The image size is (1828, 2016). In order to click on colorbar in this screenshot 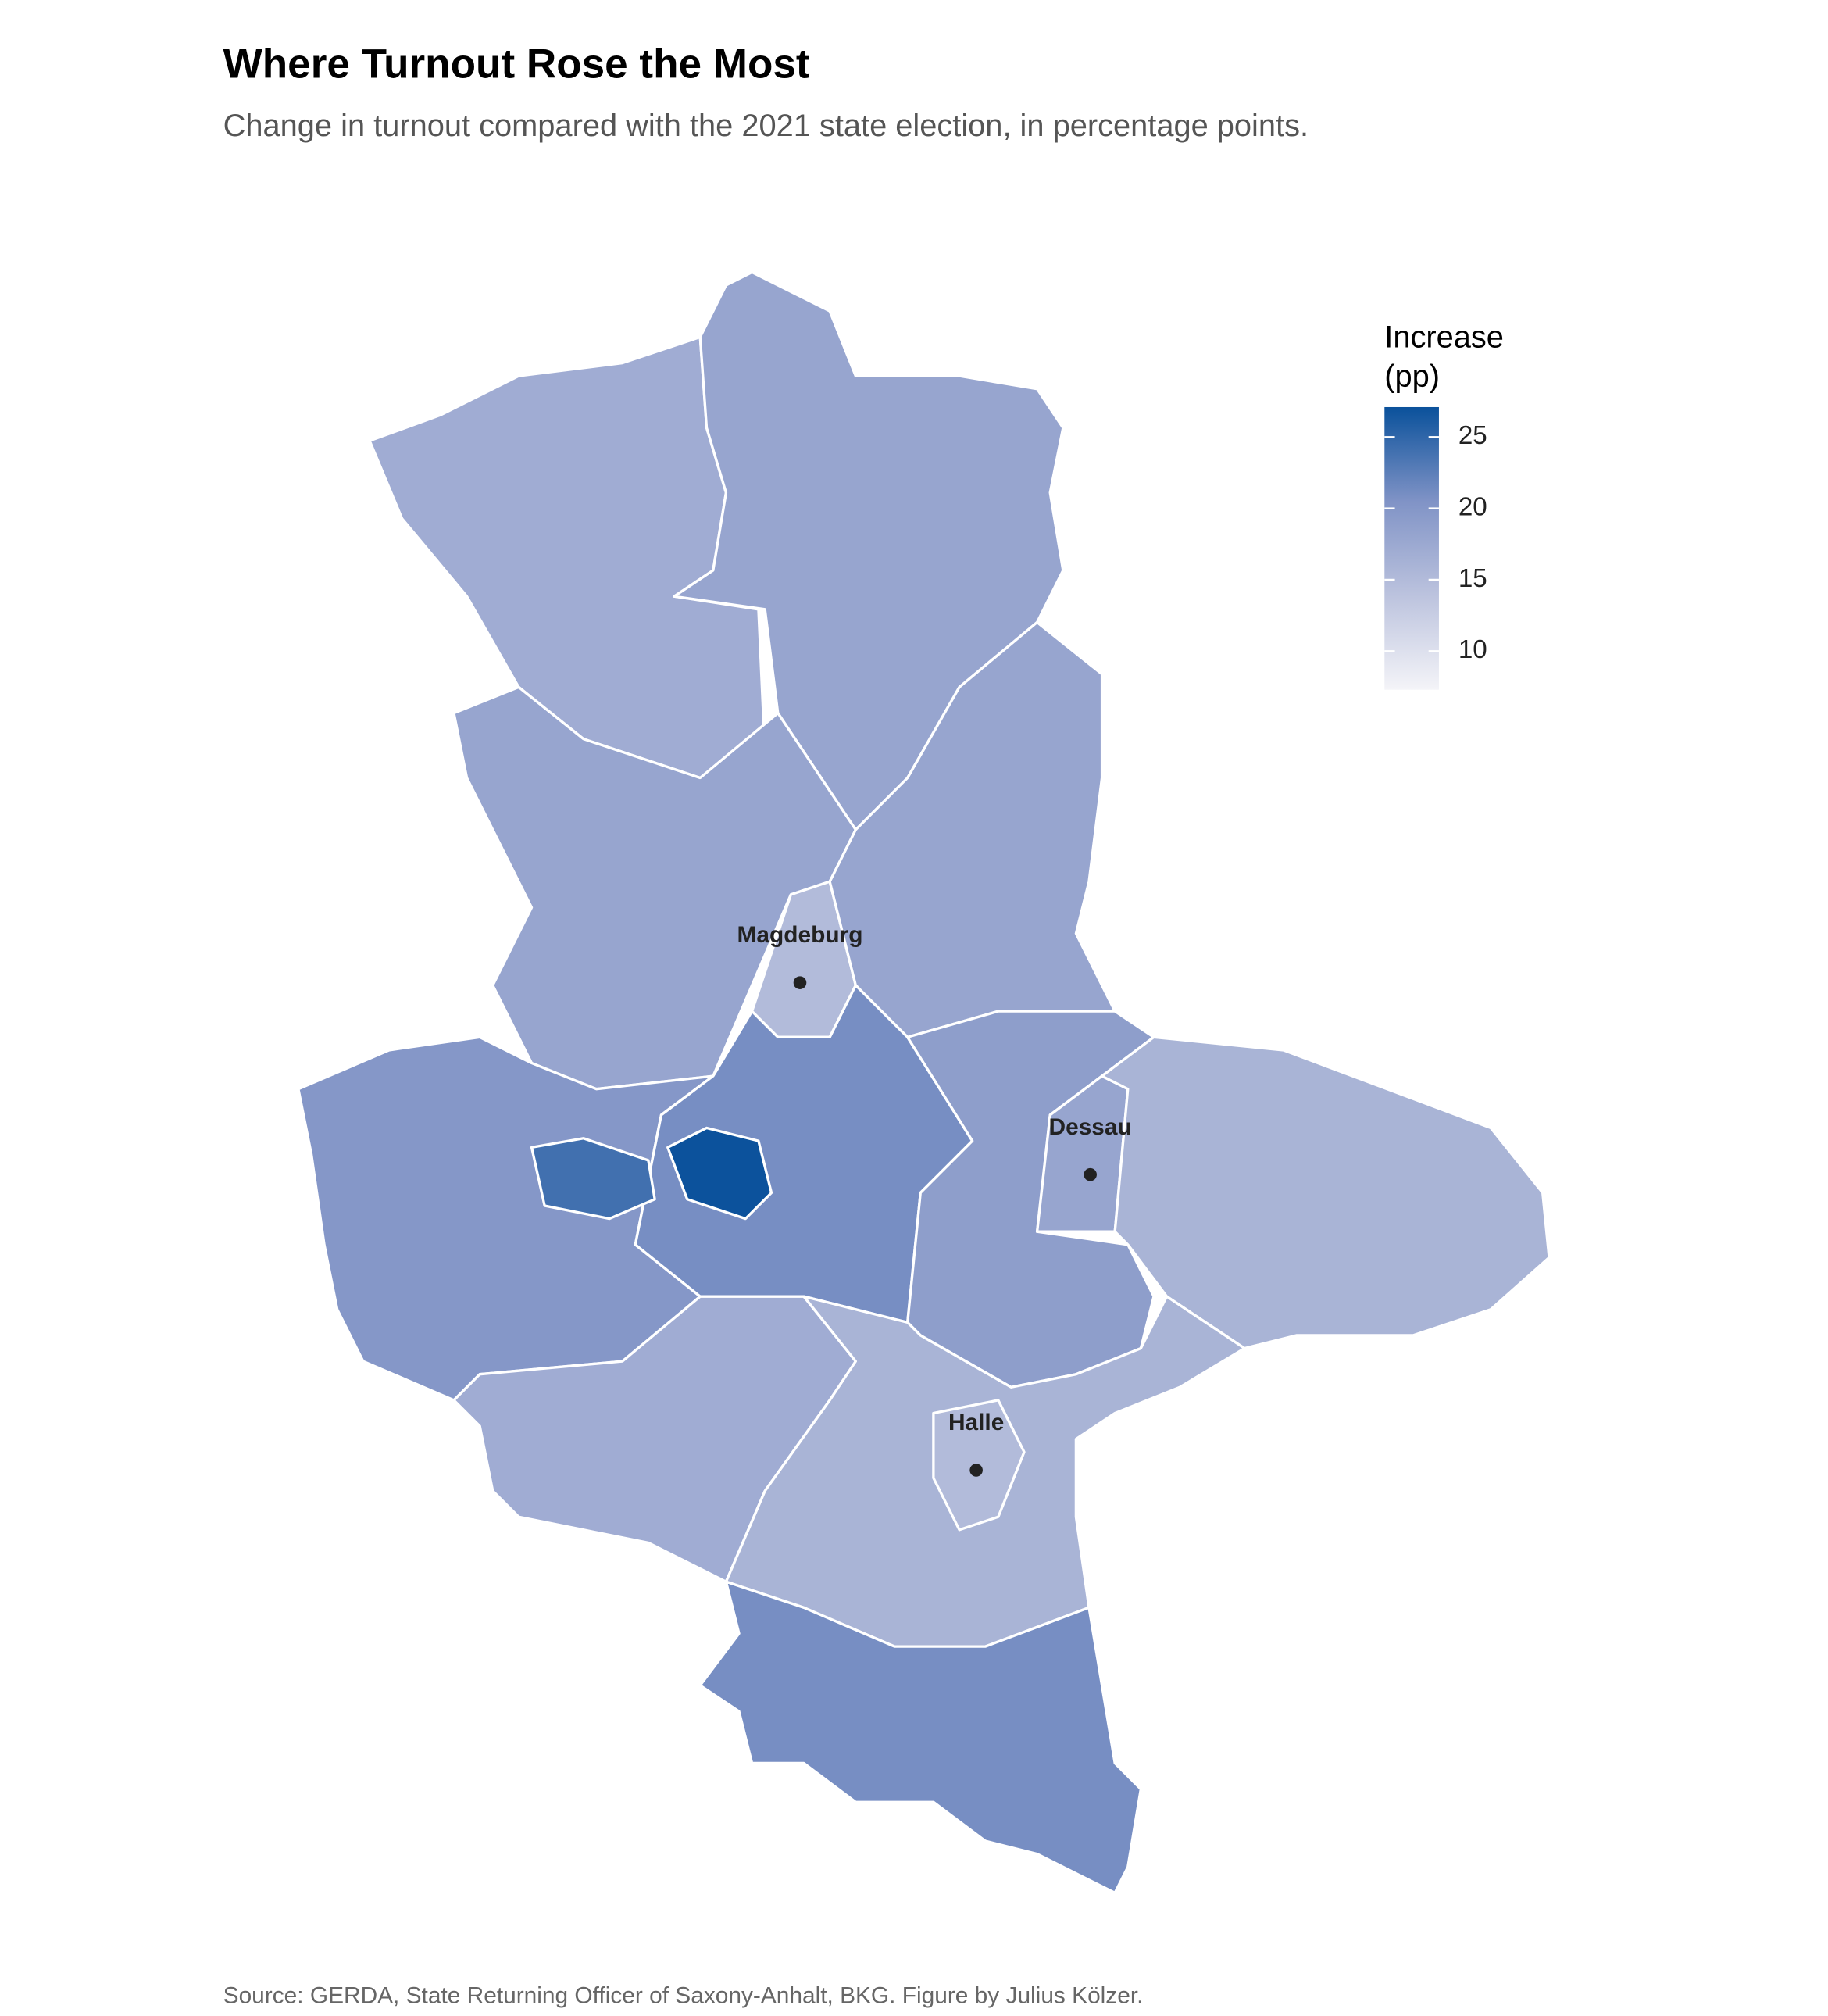, I will do `click(1411, 548)`.